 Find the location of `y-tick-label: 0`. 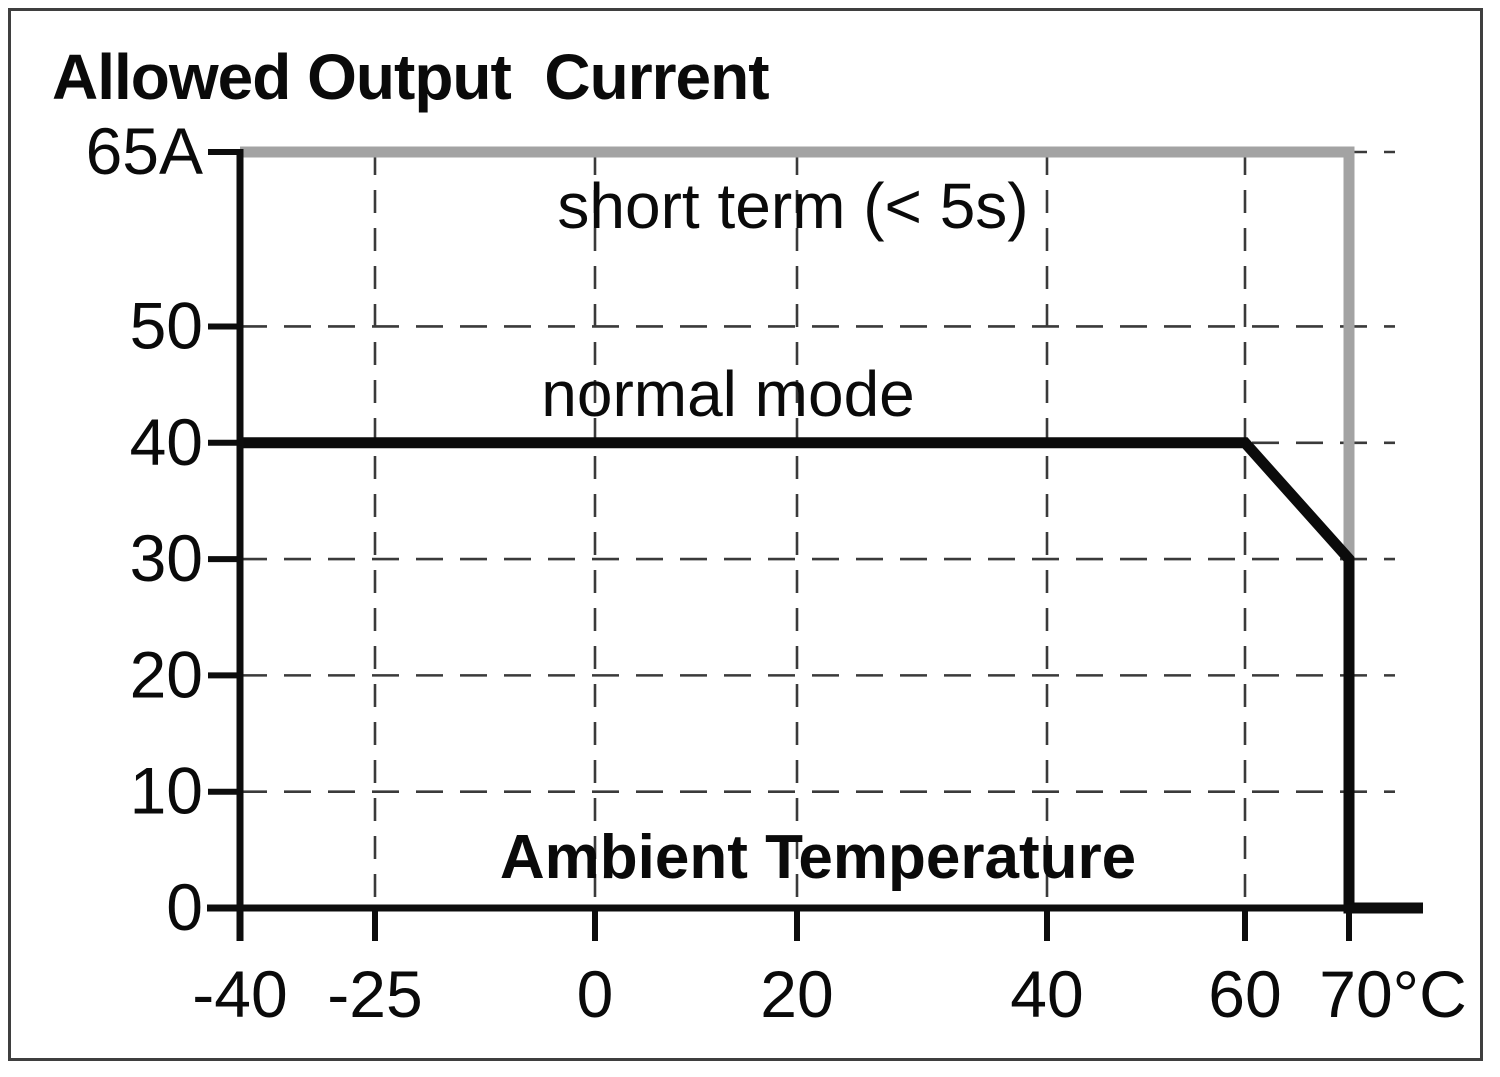

y-tick-label: 0 is located at coordinates (184, 907).